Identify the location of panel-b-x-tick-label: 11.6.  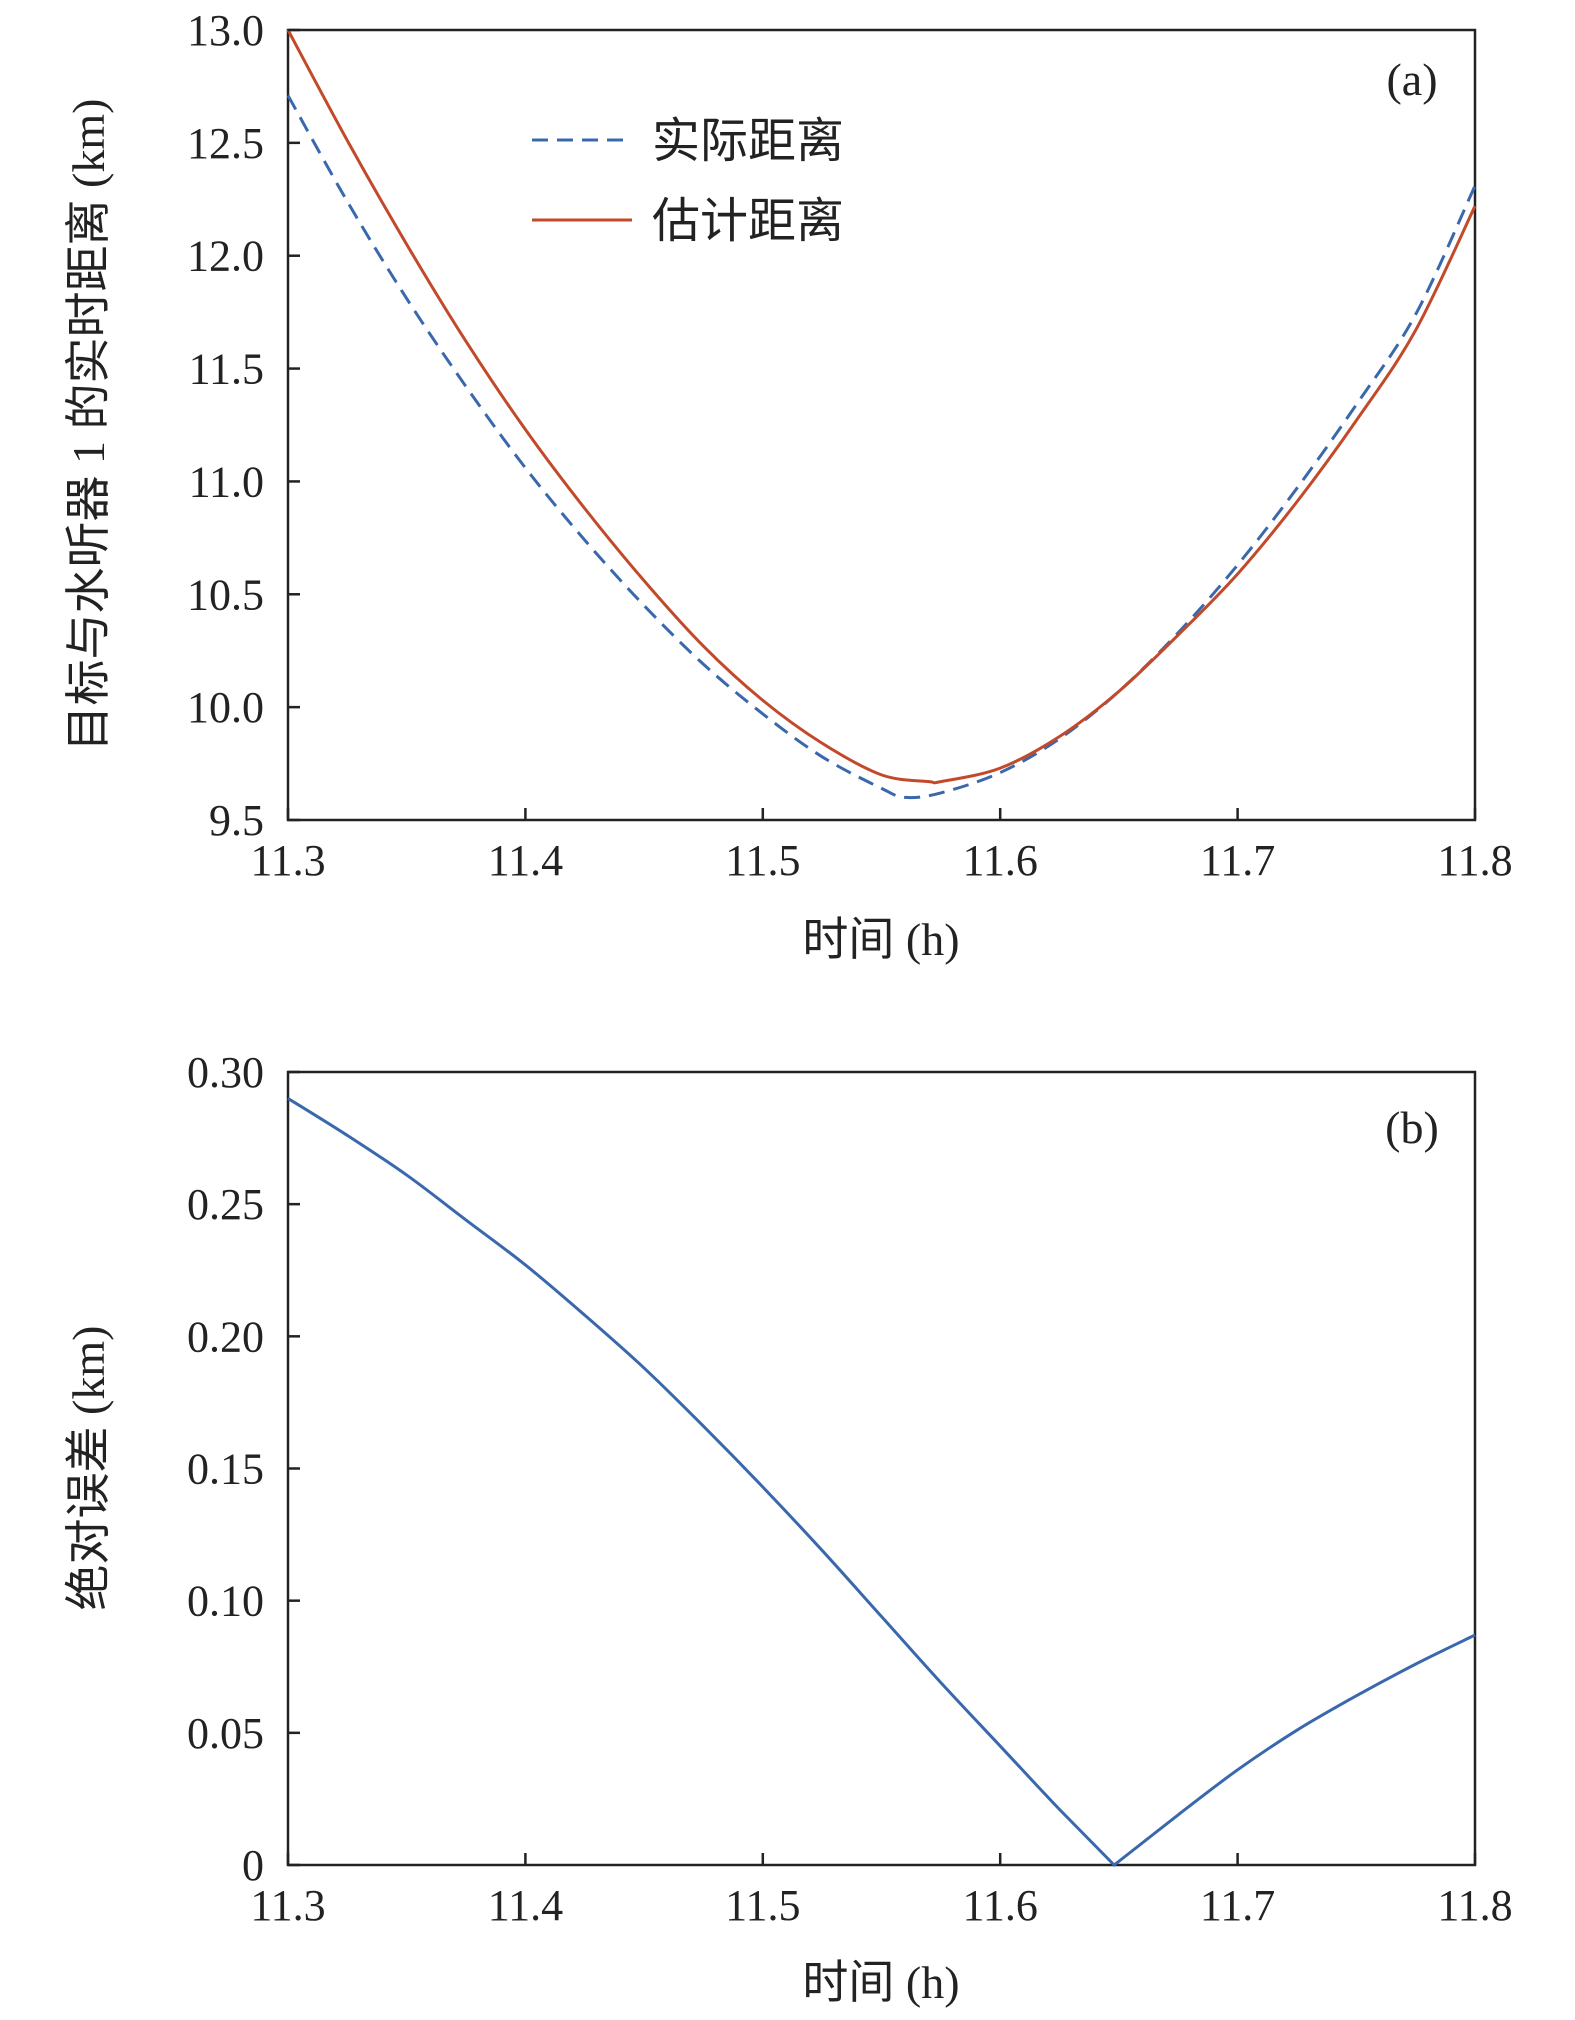
(1000, 1905).